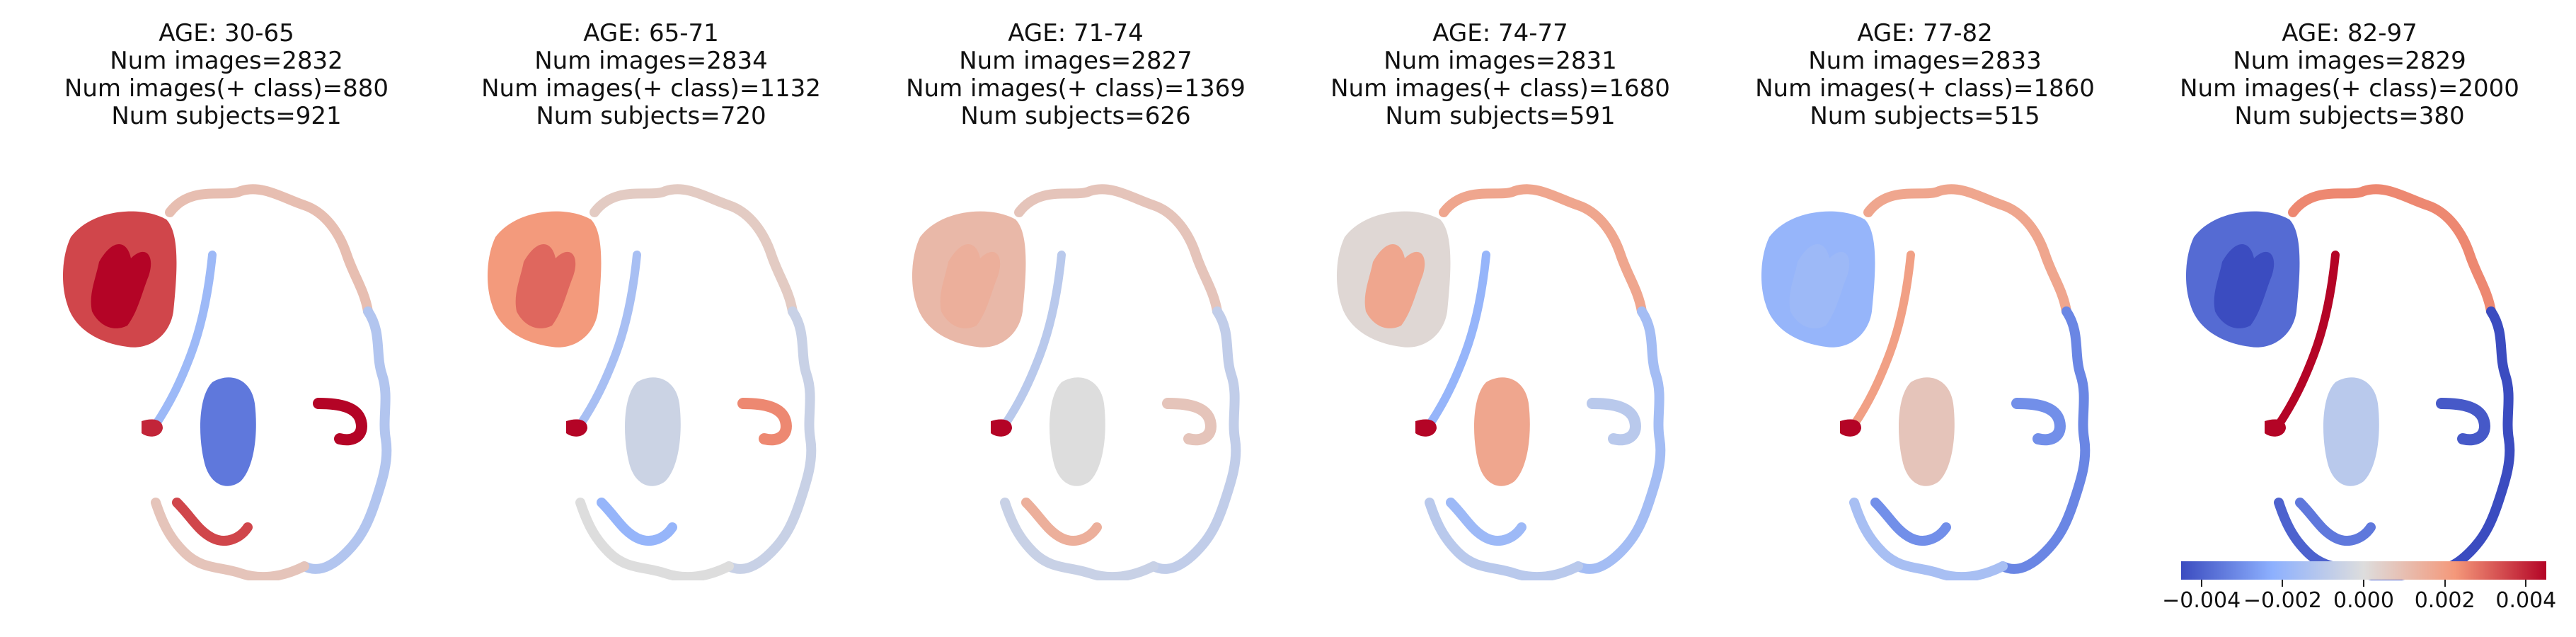 This screenshot has width=2576, height=637. I want to click on panel-title-num-images: Num images=2834, so click(651, 61).